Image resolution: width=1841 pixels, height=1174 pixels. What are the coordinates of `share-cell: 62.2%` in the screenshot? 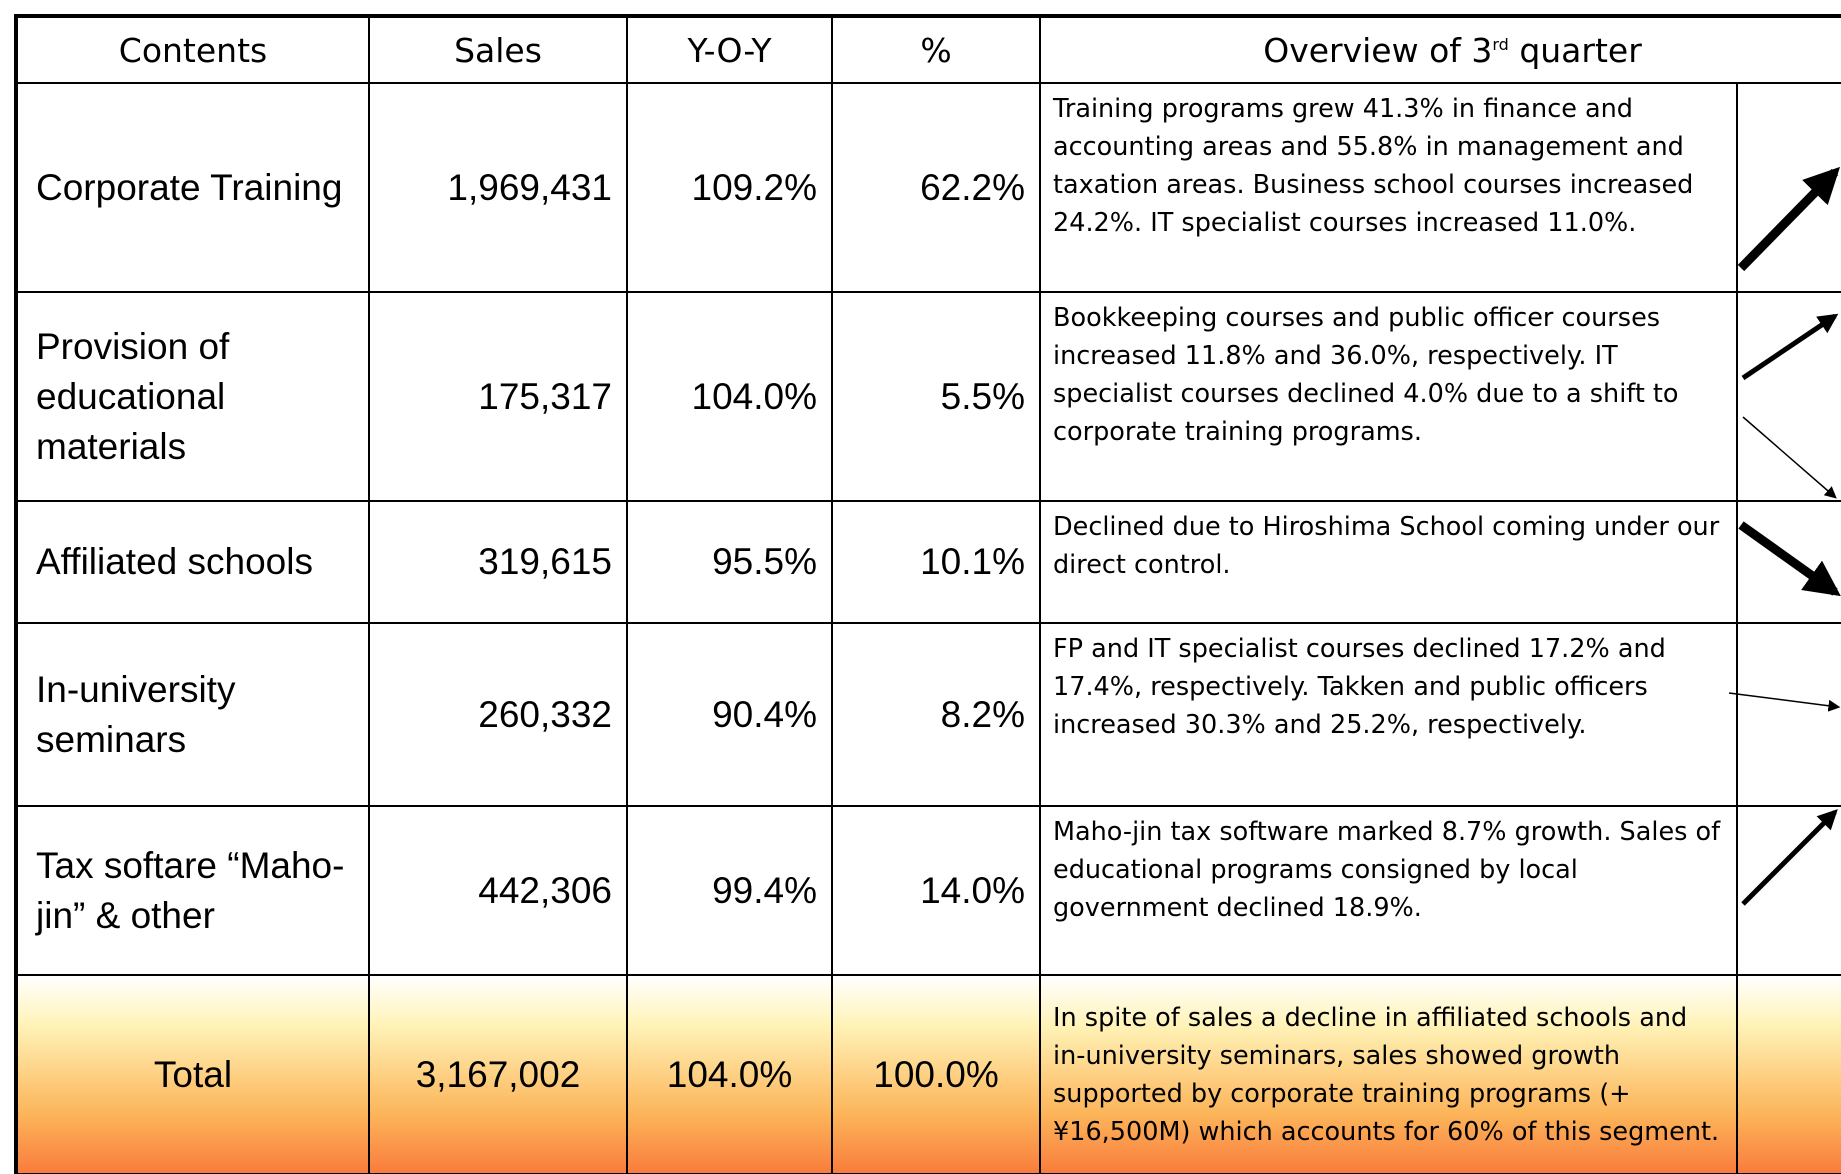 It's located at (936, 187).